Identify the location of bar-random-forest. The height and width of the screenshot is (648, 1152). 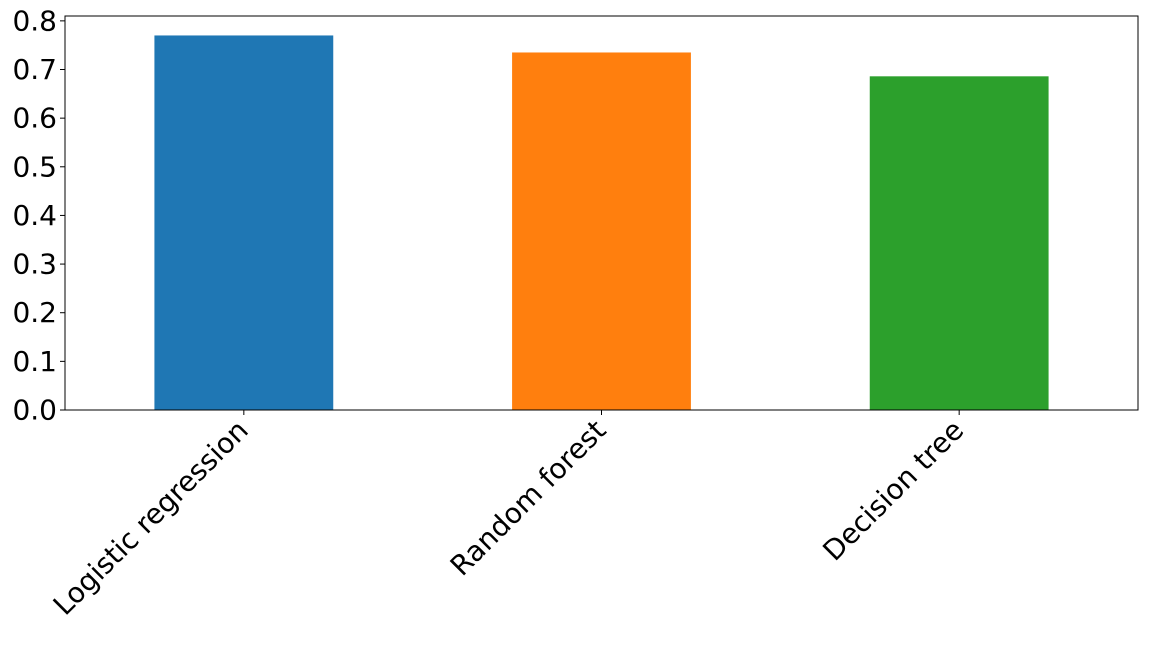
(601, 231).